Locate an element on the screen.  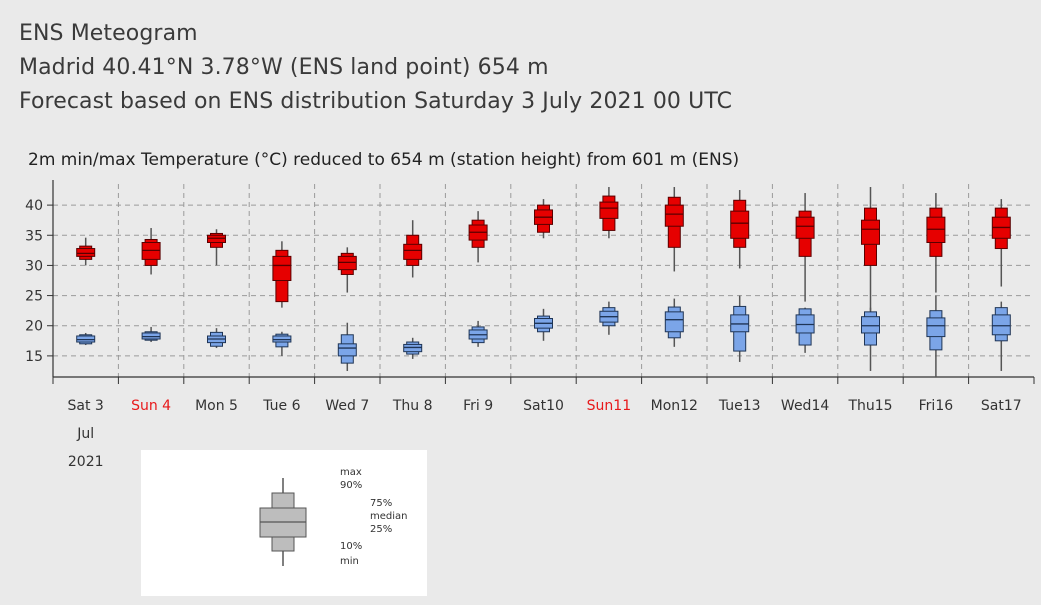
legend-box-graphic is located at coordinates (283, 522).